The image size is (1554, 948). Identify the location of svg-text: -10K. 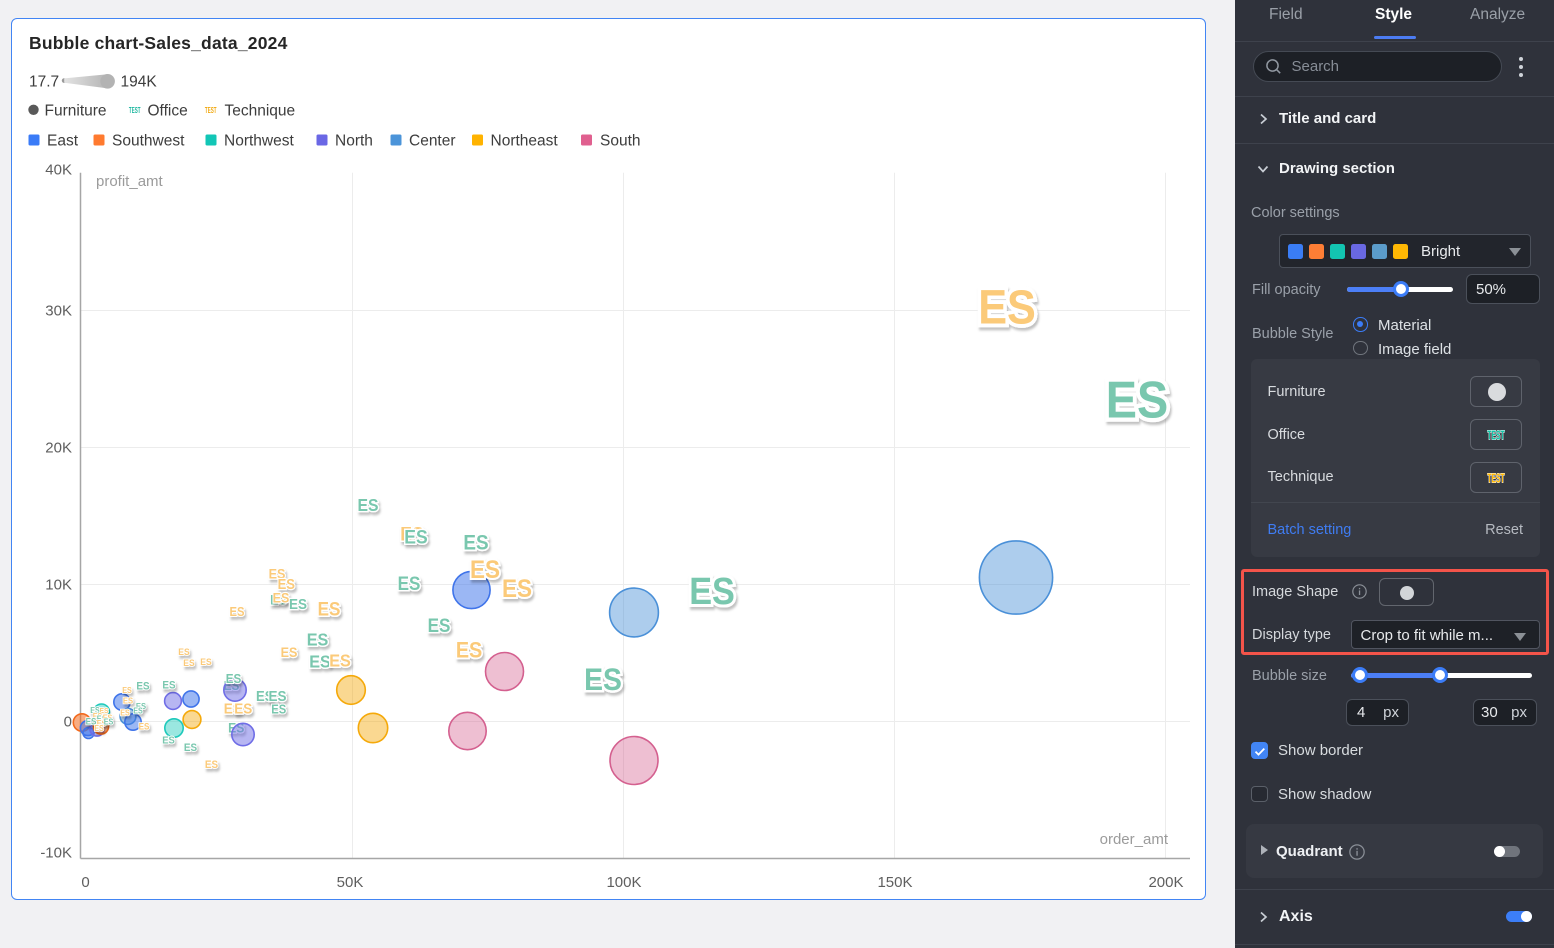
(56, 853).